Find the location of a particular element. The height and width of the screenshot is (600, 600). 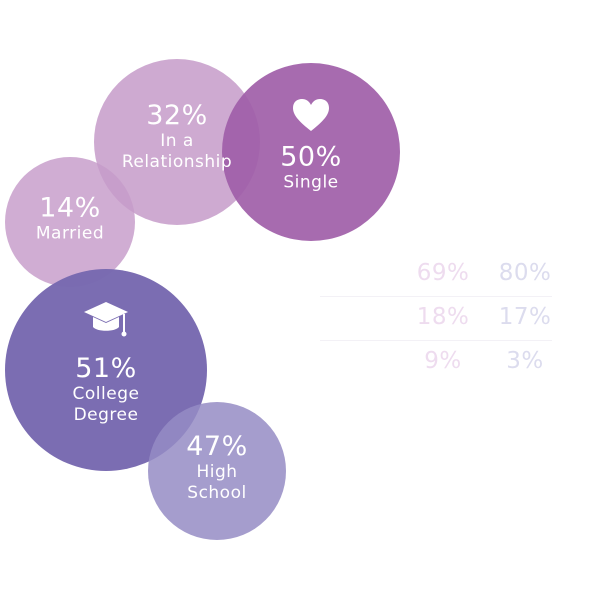

percent-high-school: 47% is located at coordinates (217, 446).